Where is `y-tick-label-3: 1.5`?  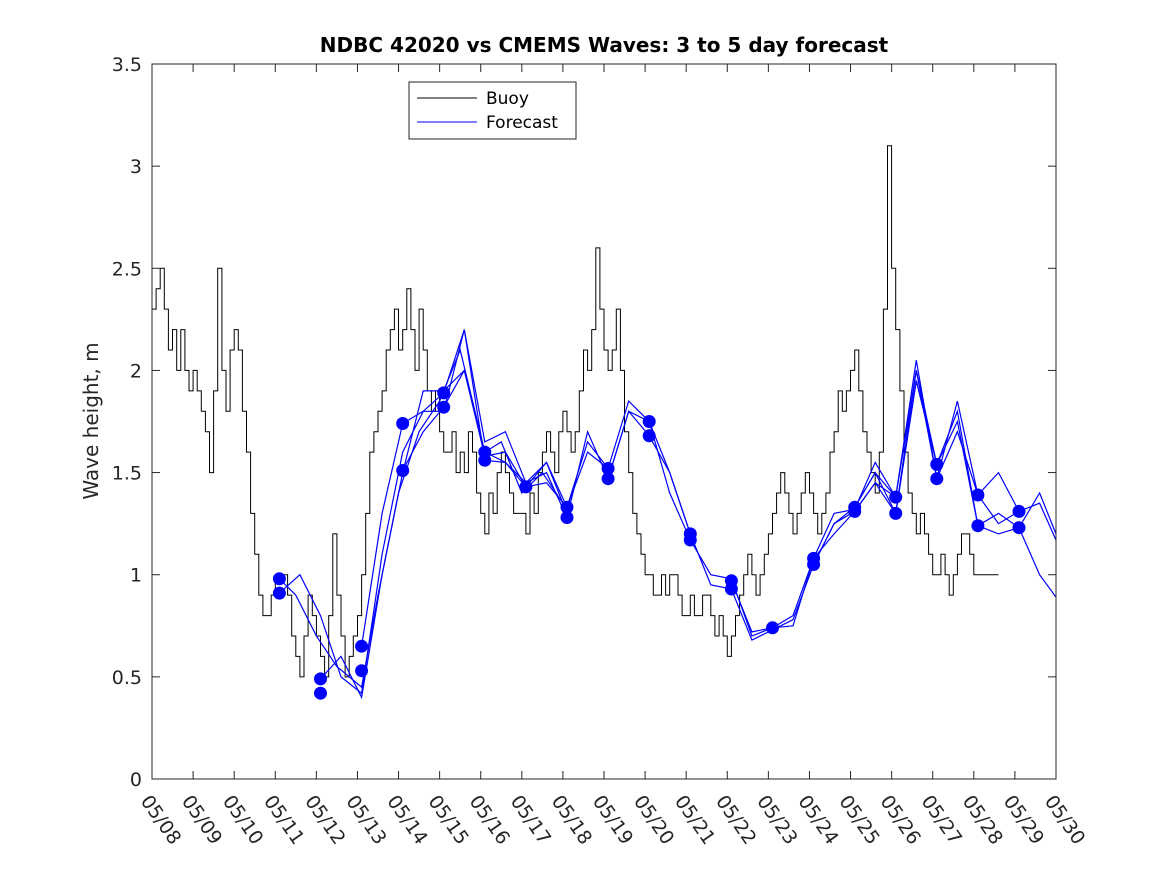 y-tick-label-3: 1.5 is located at coordinates (127, 474).